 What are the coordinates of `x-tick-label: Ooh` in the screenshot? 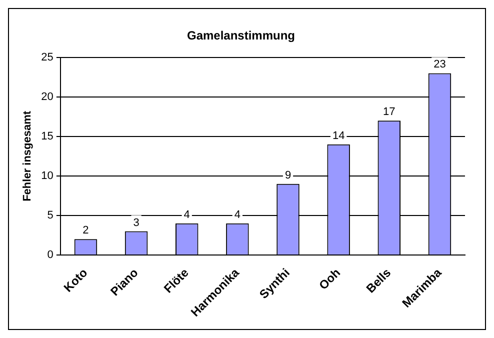 It's located at (330, 279).